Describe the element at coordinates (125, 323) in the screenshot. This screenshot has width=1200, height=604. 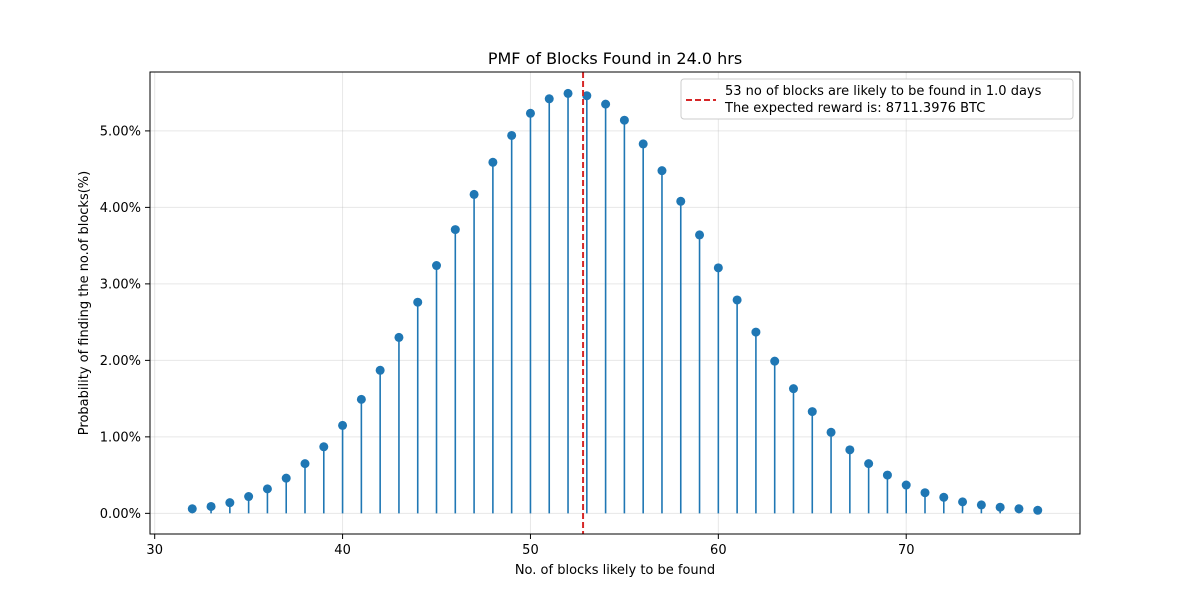
I see `y-axis-ticks: 0.00% 1.00% 2.00% 3.00% 4.00% 5.00%` at that location.